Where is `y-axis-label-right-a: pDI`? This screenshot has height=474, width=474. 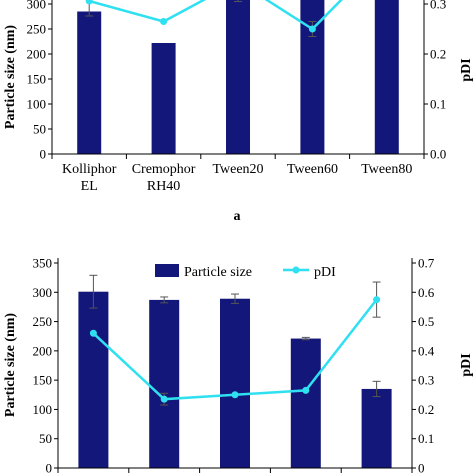 y-axis-label-right-a: pDI is located at coordinates (466, 69).